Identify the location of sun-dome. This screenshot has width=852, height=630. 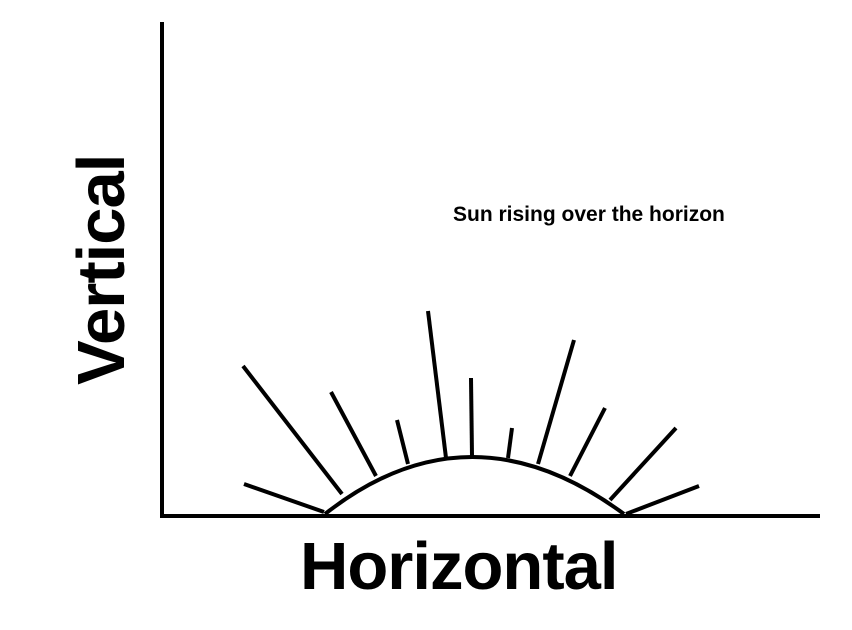
(474, 485).